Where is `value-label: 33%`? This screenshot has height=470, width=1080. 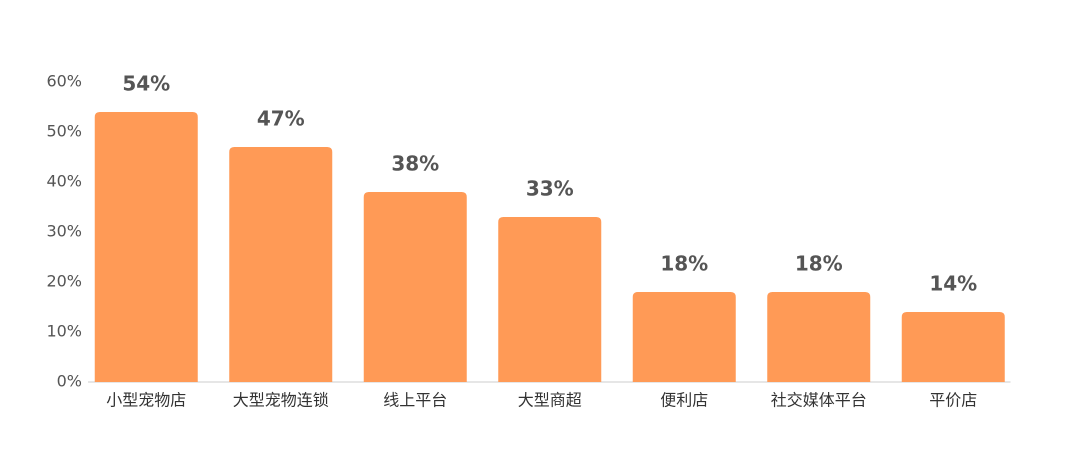
value-label: 33% is located at coordinates (550, 189).